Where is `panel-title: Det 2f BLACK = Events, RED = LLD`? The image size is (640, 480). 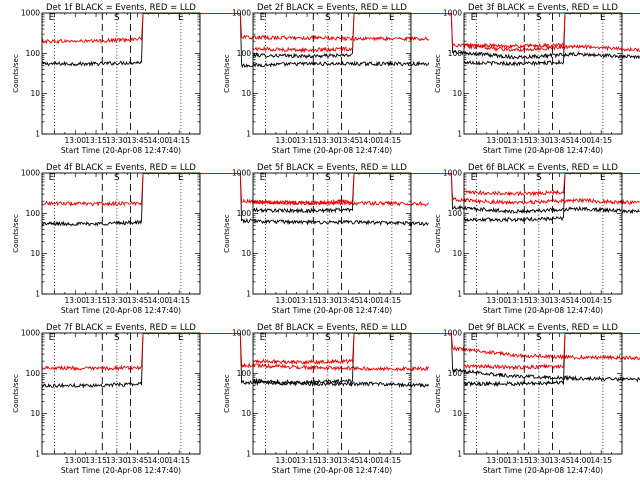
panel-title: Det 2f BLACK = Events, RED = LLD is located at coordinates (332, 8).